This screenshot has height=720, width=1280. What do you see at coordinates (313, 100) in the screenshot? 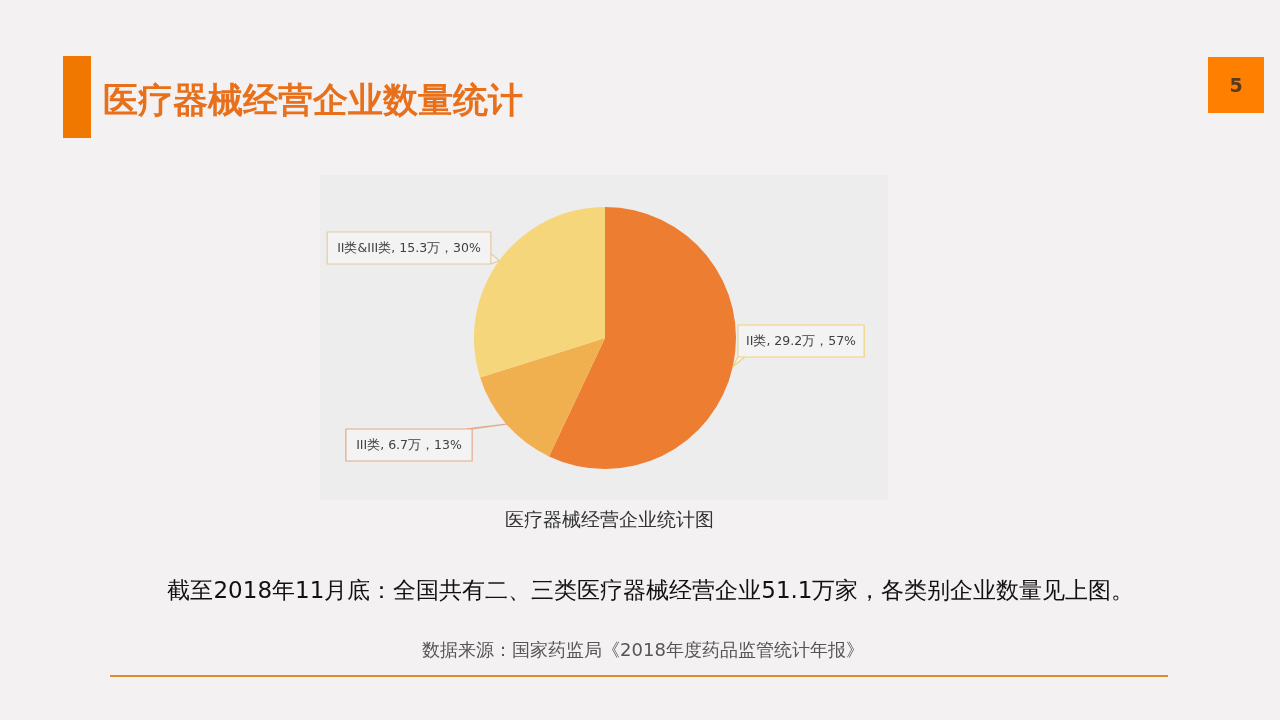
I see `chart-title: 医疗器械经营企业数量统计` at bounding box center [313, 100].